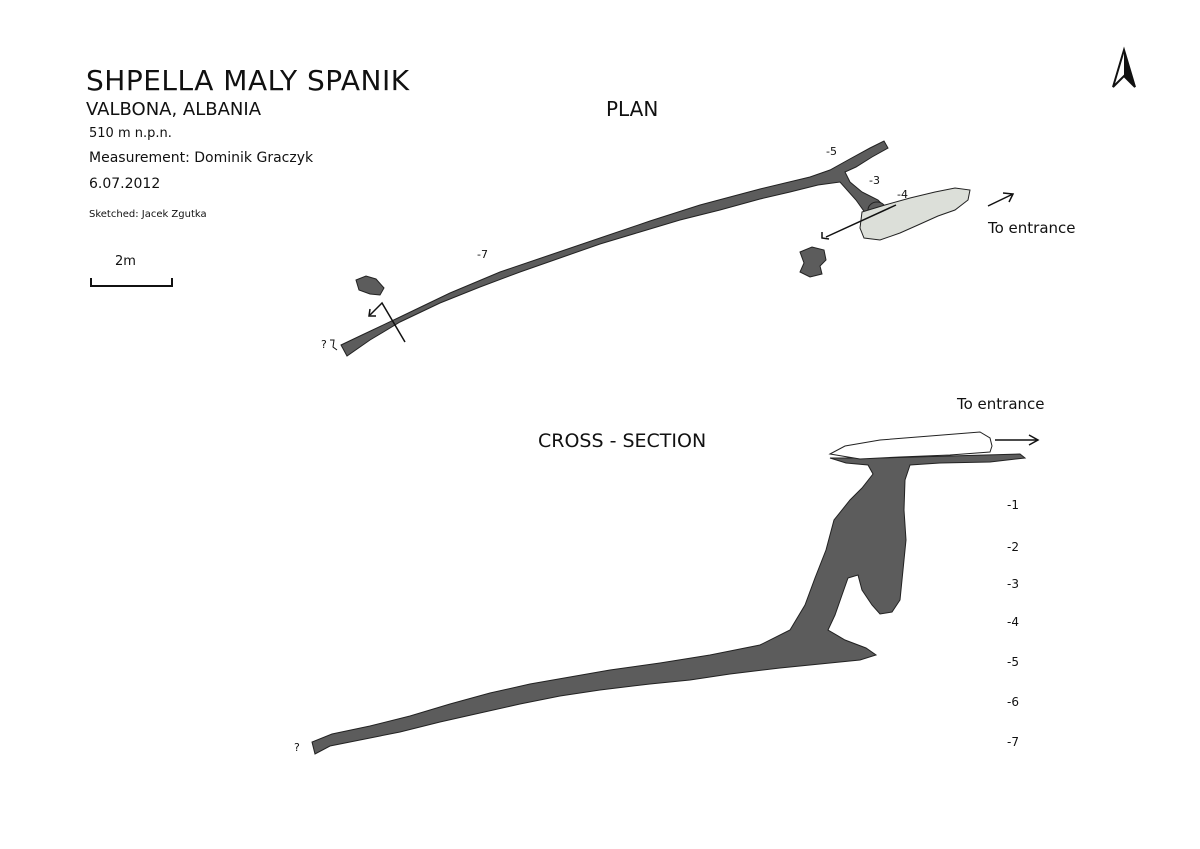 The image size is (1200, 849). What do you see at coordinates (482, 254) in the screenshot?
I see `plan-depth-mark: -7` at bounding box center [482, 254].